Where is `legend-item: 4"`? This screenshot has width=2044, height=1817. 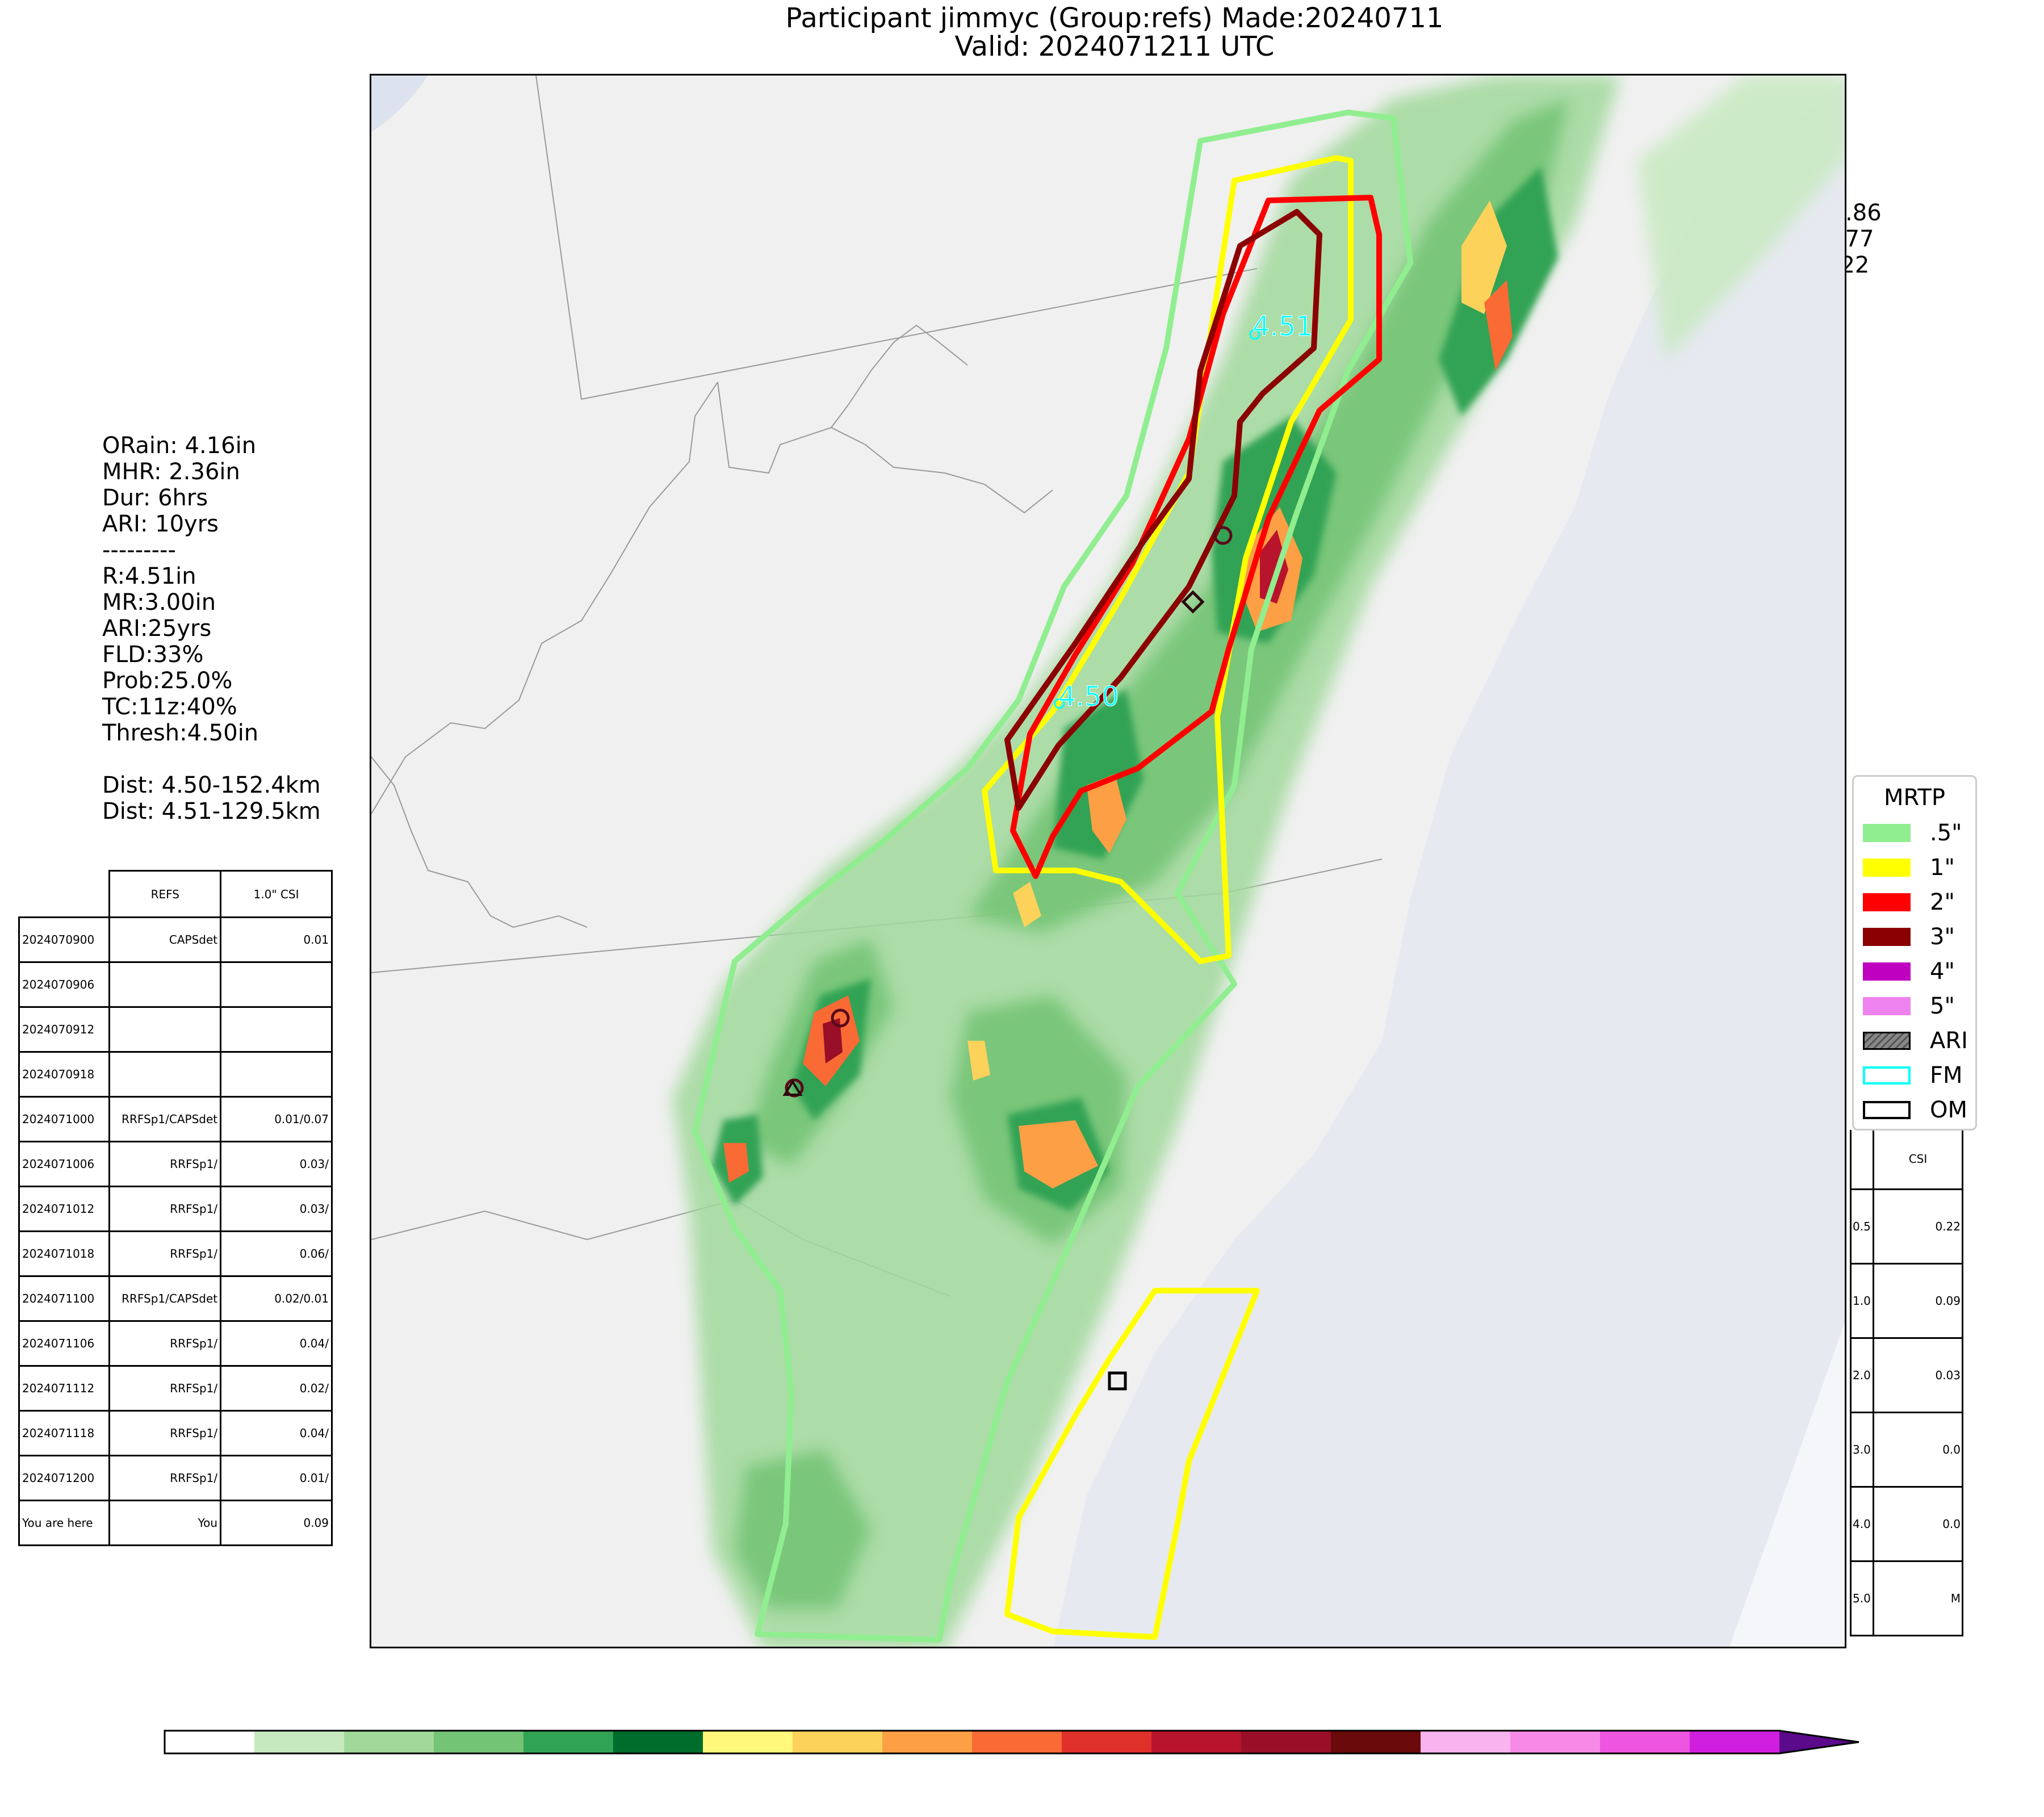
legend-item: 4" is located at coordinates (1909, 971).